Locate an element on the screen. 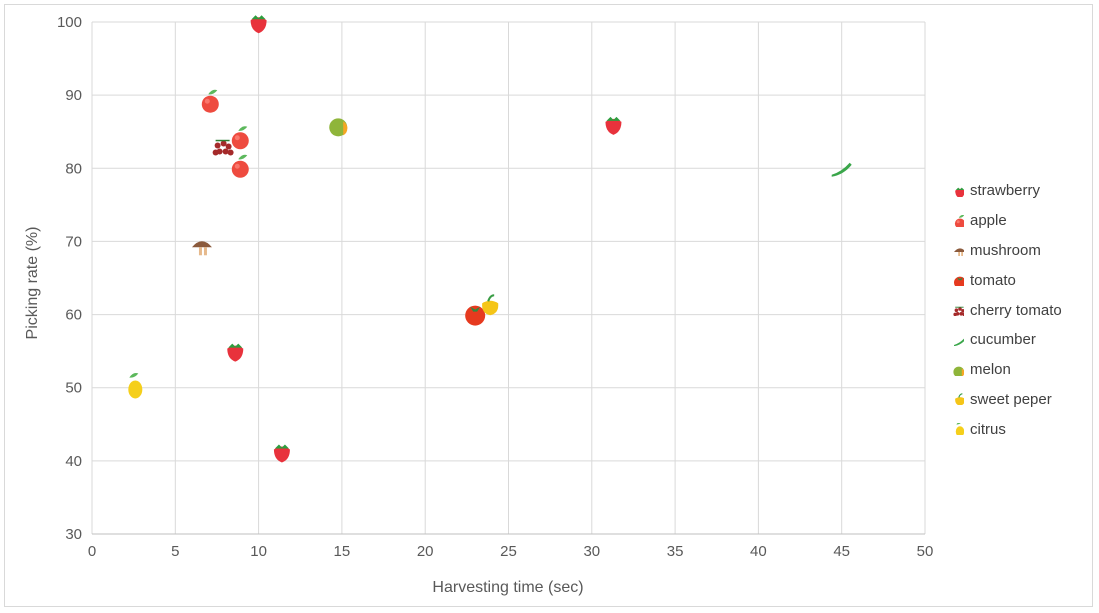 Image resolution: width=1099 pixels, height=613 pixels. legend-item: melon is located at coordinates (1022, 370).